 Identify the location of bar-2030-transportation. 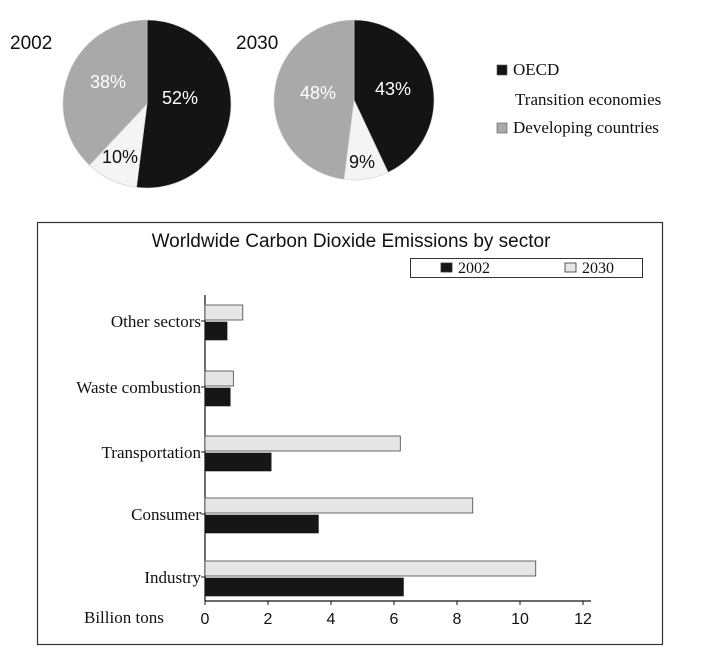
(302, 443).